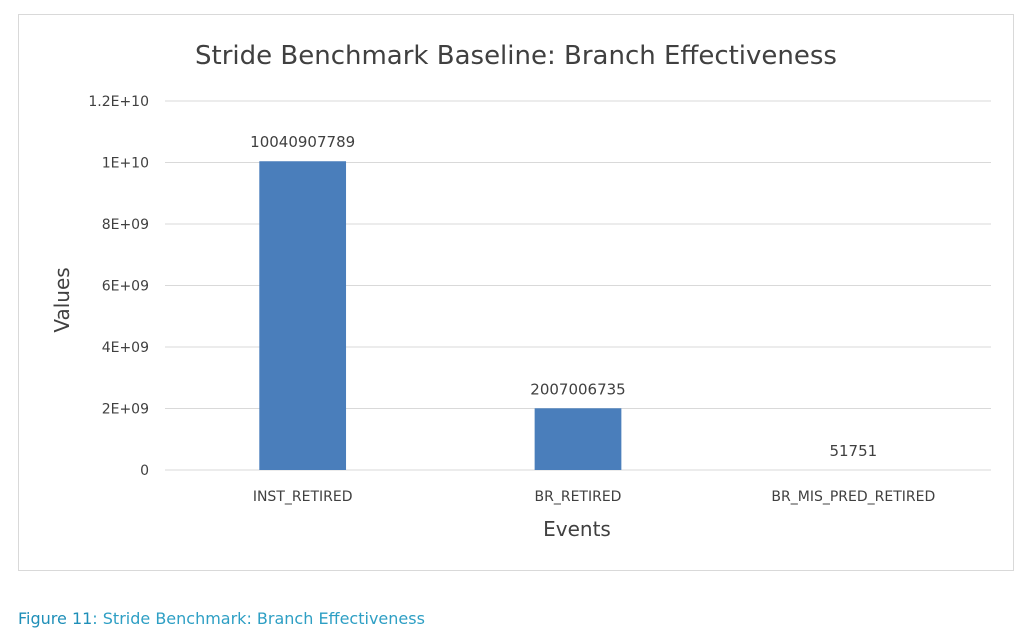 This screenshot has width=1023, height=639. What do you see at coordinates (144, 471) in the screenshot?
I see `y-tick-label: 0` at bounding box center [144, 471].